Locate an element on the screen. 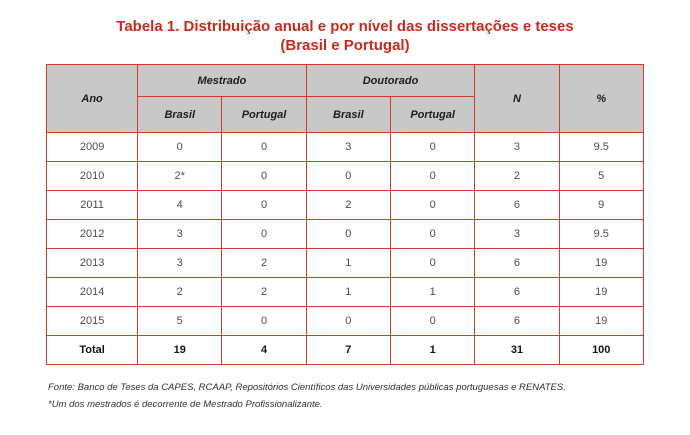  header-mestrado-portugal: Portugal is located at coordinates (264, 115).